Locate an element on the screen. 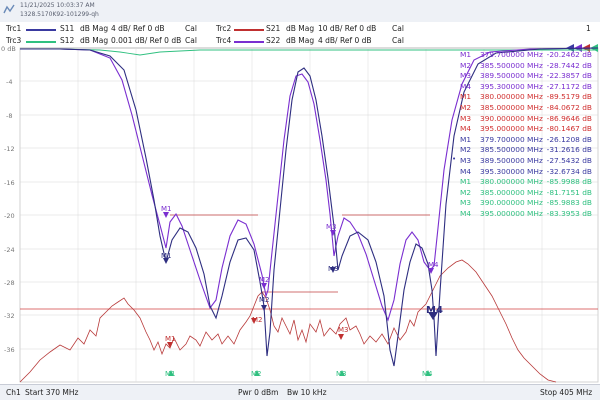  marker-row: M2 385.500000 MHz -28.7442 dB is located at coordinates (523, 66).